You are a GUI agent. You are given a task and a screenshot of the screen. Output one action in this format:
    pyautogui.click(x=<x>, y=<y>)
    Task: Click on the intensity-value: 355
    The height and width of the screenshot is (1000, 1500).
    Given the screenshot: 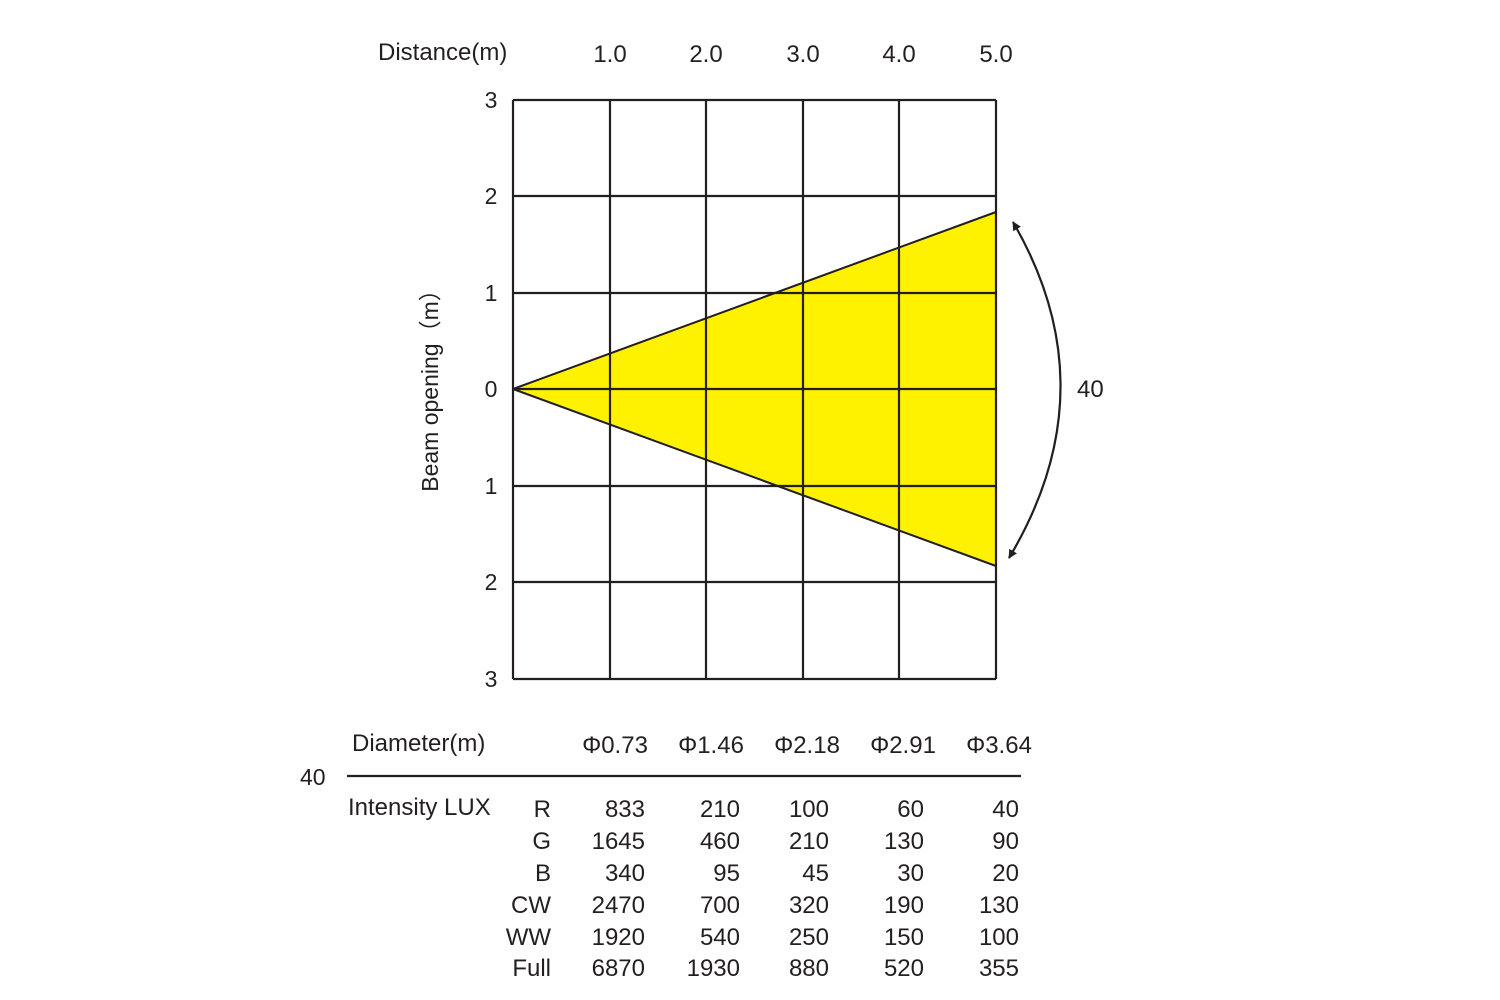 What is the action you would take?
    pyautogui.click(x=999, y=968)
    